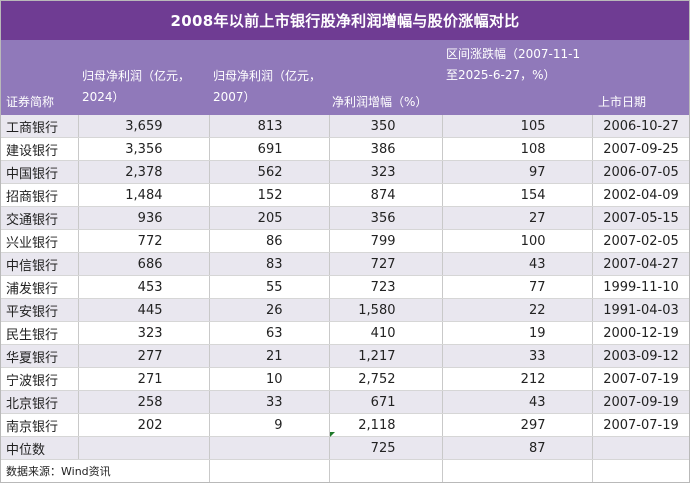 Image resolution: width=690 pixels, height=483 pixels. Describe the element at coordinates (622, 102) in the screenshot. I see `header-listing-date: 上市日期` at that location.